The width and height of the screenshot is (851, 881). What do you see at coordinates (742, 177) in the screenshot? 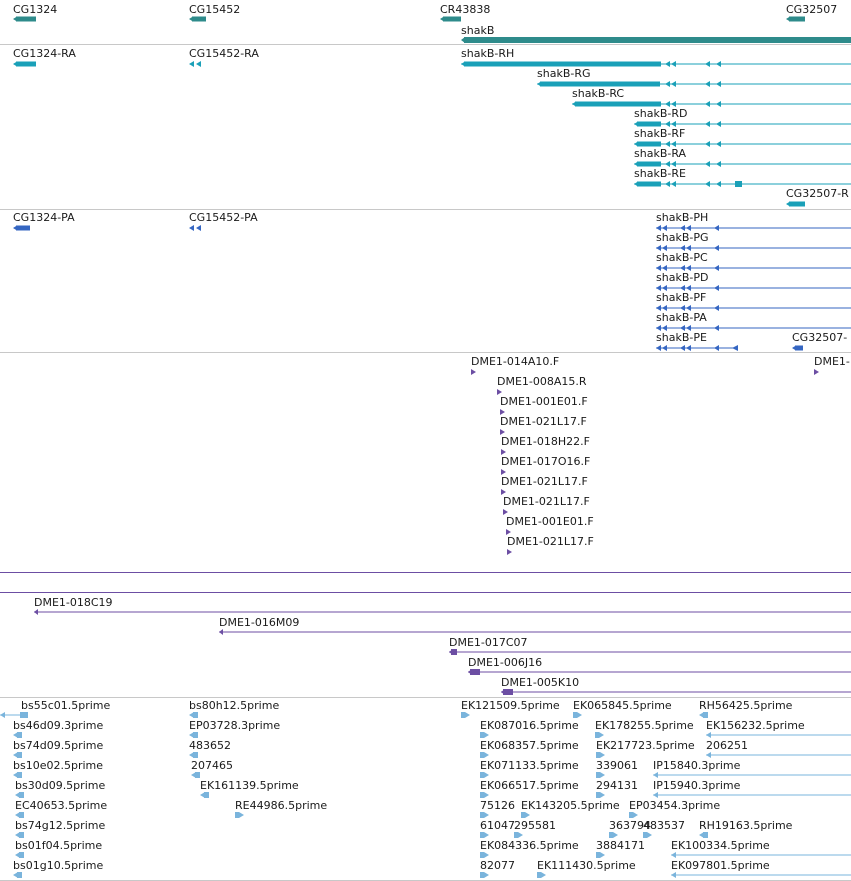
I see `feature-shakb-re: shakB-RE` at bounding box center [742, 177].